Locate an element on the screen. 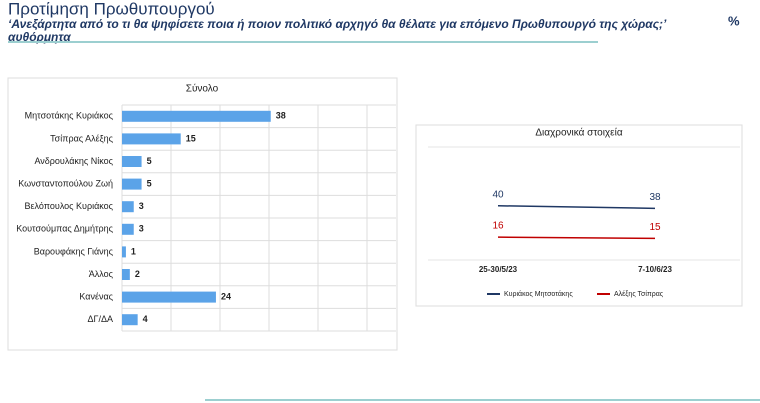 Image resolution: width=760 pixels, height=403 pixels. chart-title: Σύνολο is located at coordinates (202, 89).